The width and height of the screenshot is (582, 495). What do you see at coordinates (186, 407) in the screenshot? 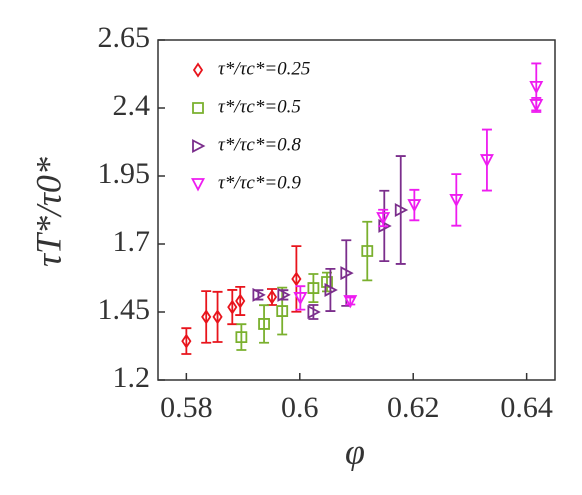
I see `x-tick-label: 0.58` at bounding box center [186, 407].